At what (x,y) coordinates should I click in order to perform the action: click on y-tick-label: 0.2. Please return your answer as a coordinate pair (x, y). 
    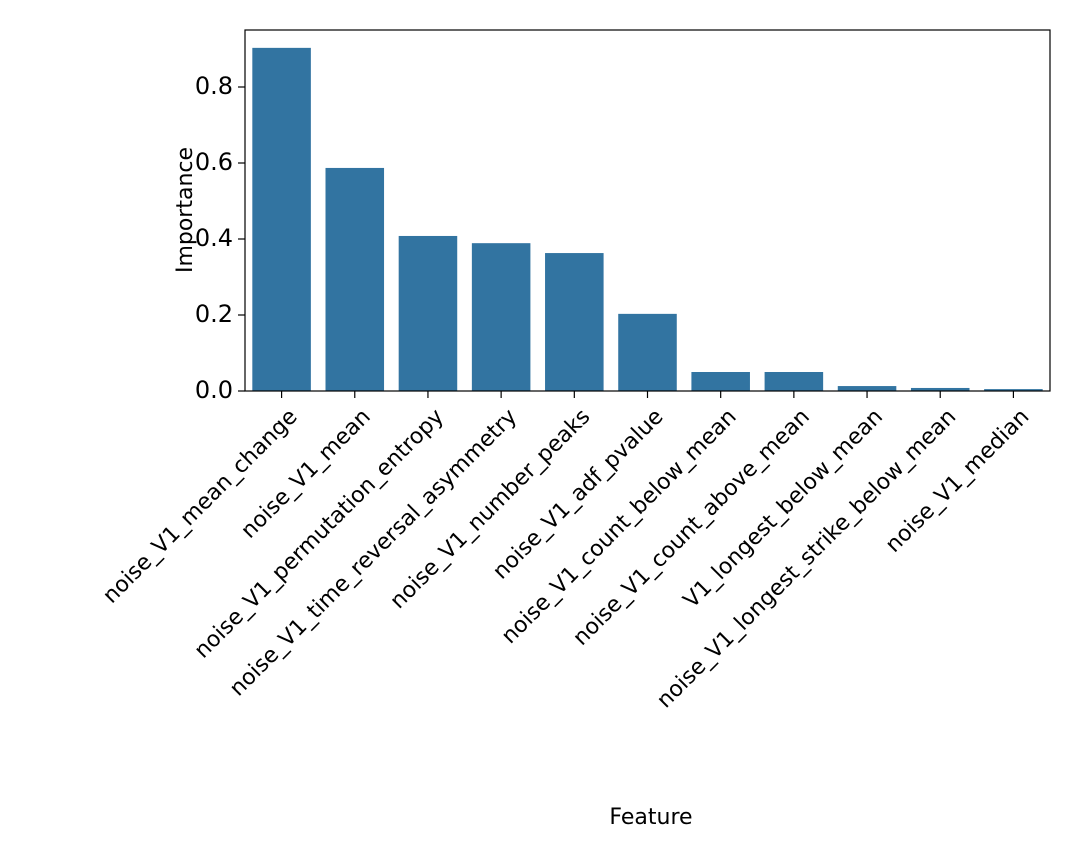
    Looking at the image, I should click on (214, 314).